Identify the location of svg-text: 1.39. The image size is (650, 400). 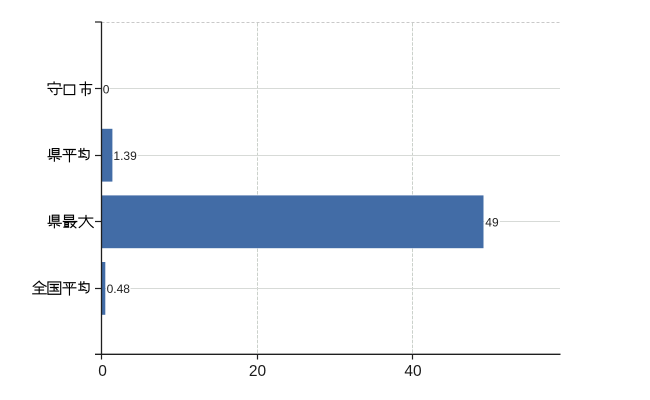
(125, 156).